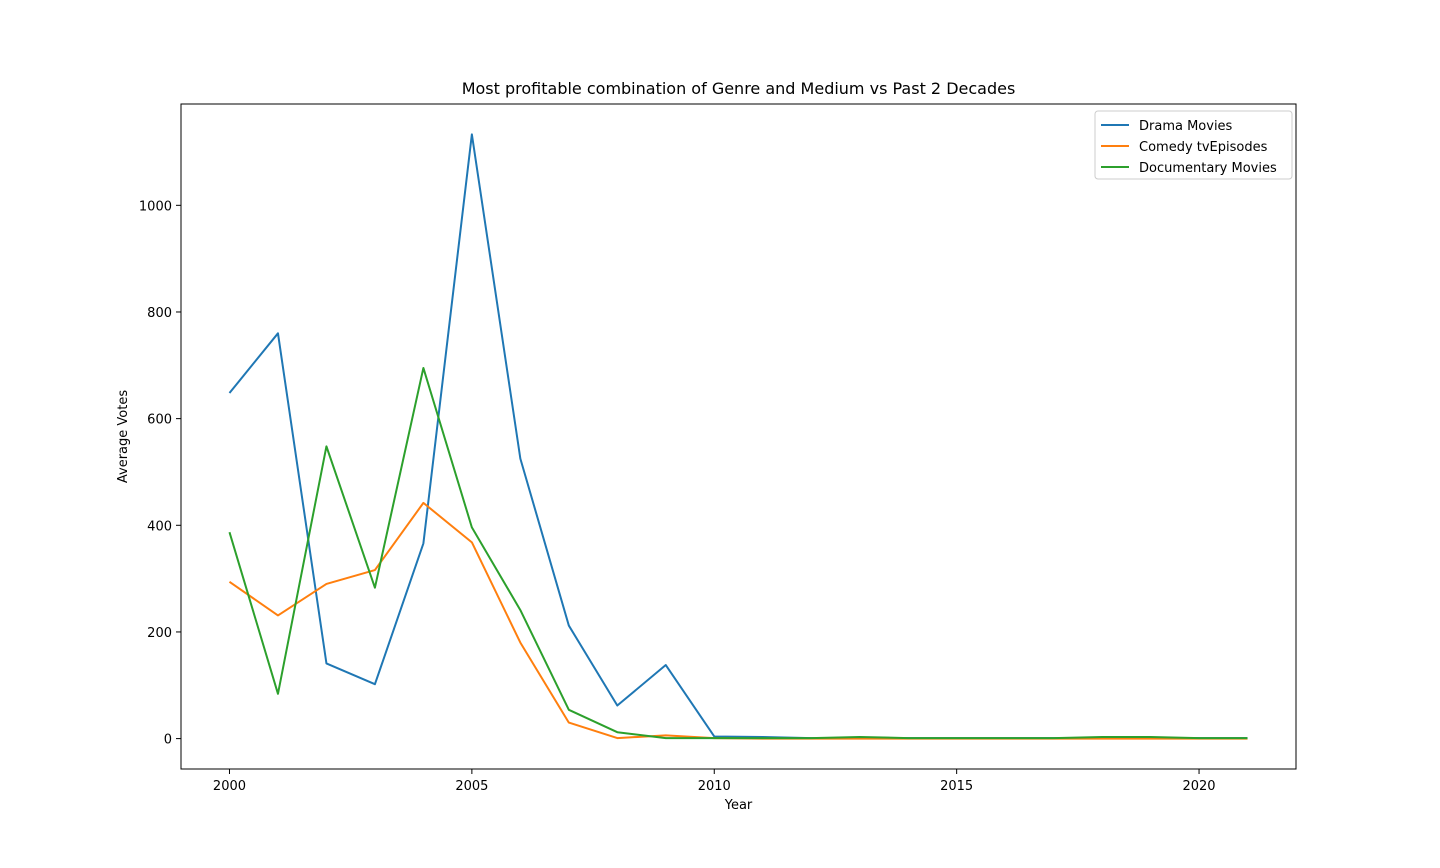 The height and width of the screenshot is (868, 1440). I want to click on y-tick-label: 0, so click(168, 740).